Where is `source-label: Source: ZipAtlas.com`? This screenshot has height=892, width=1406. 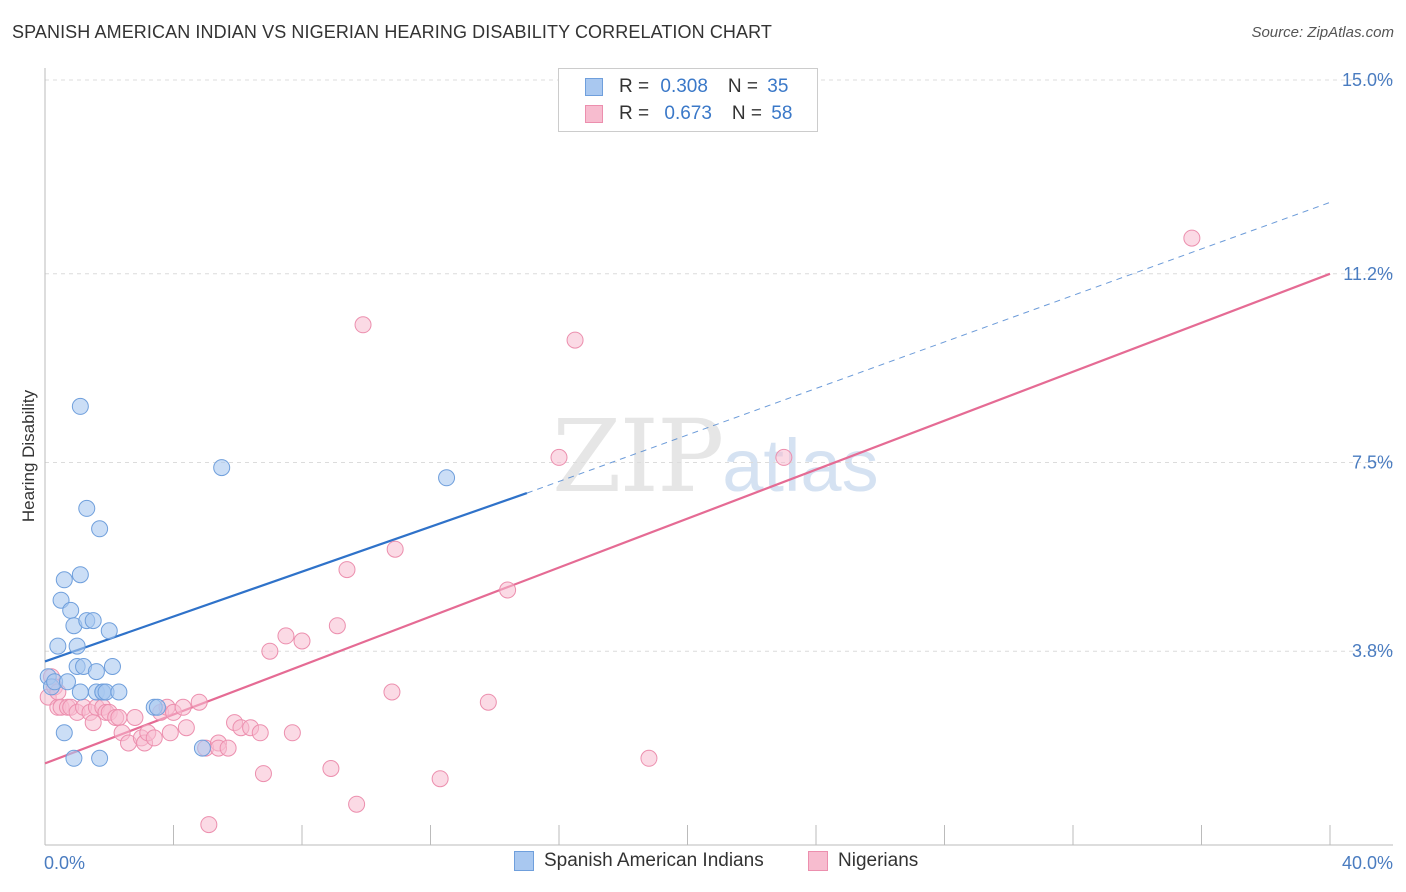 source-label: Source: ZipAtlas.com is located at coordinates (1322, 32).